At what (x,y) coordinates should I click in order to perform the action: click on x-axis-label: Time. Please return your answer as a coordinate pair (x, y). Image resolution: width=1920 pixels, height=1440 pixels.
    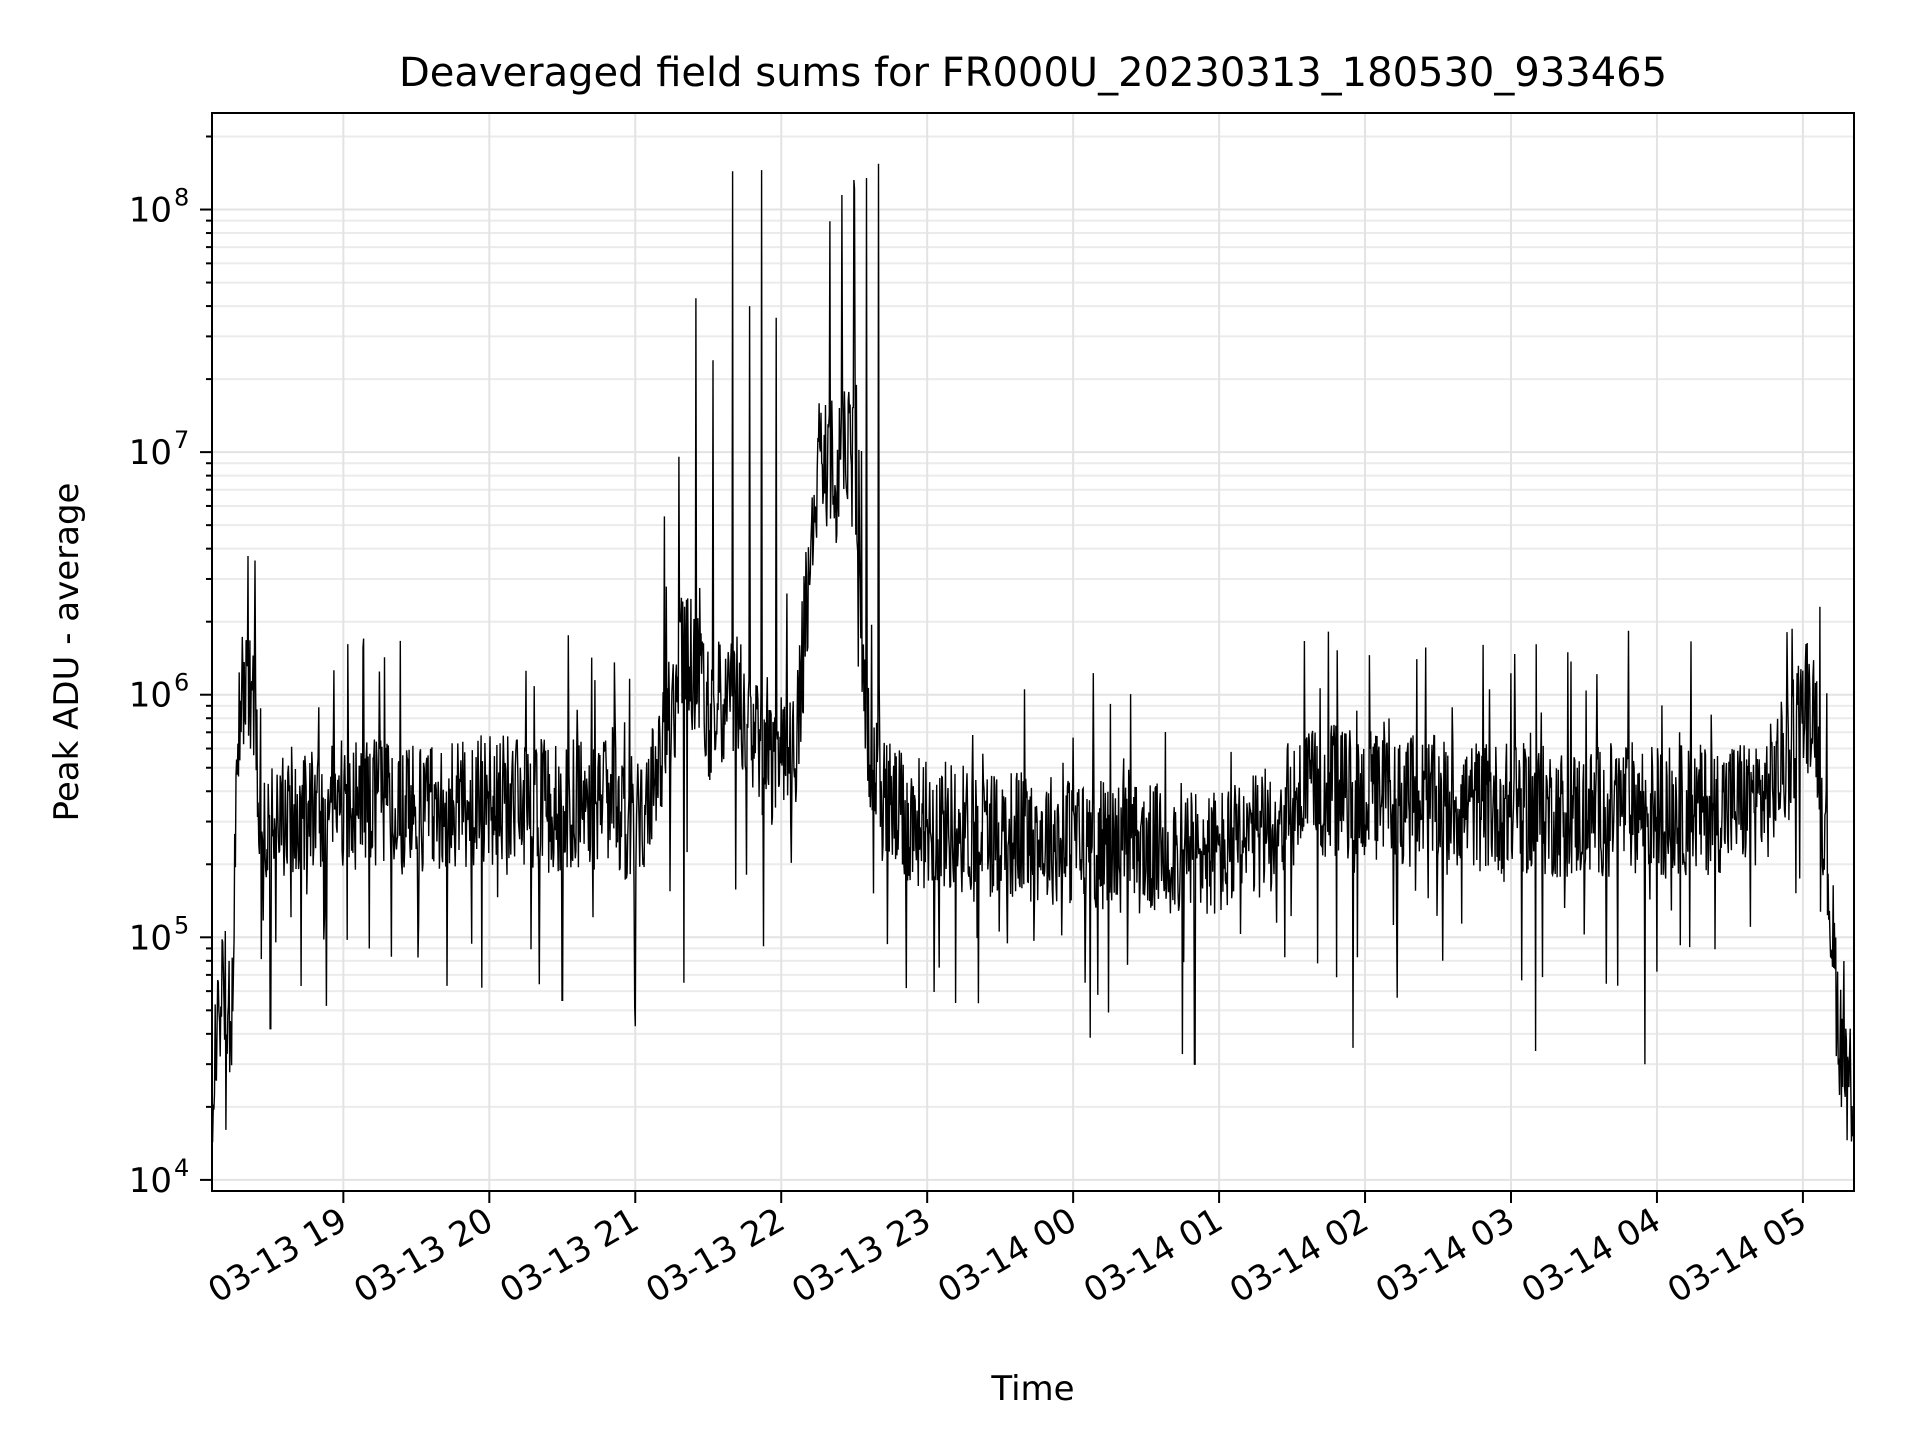
    Looking at the image, I should click on (1032, 1389).